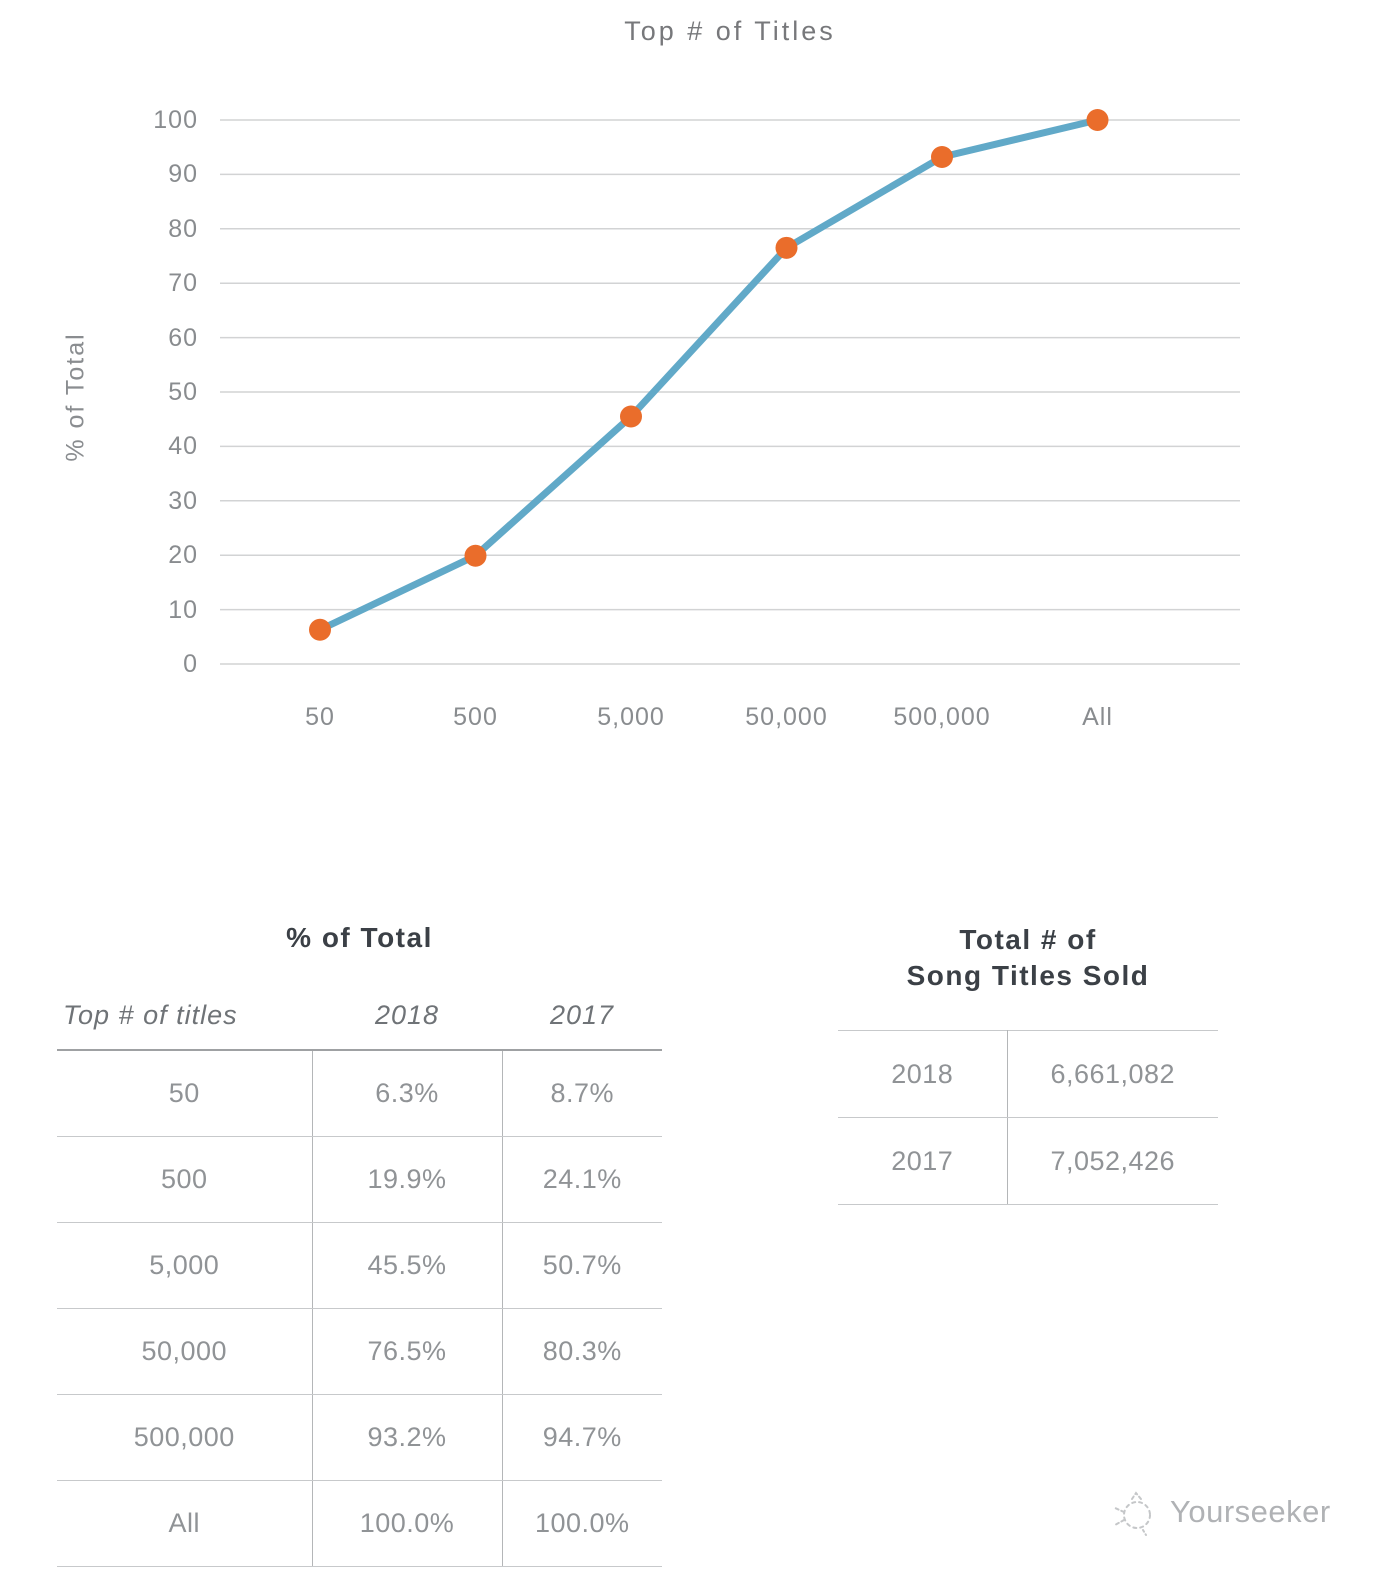 This screenshot has height=1580, width=1400. I want to click on y-tick-label: 50, so click(183, 392).